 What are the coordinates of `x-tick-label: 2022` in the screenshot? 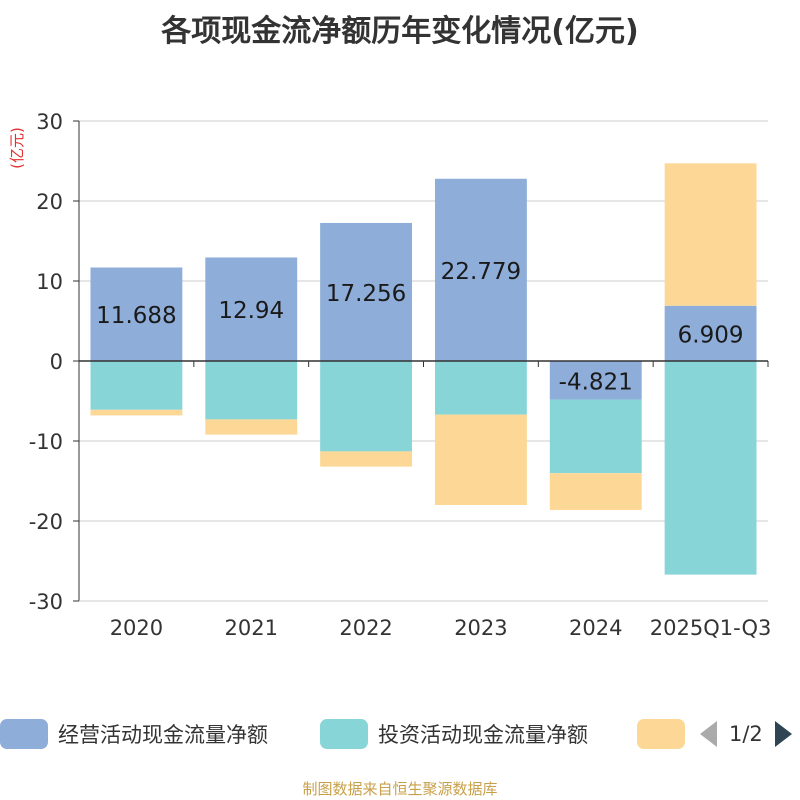 It's located at (365, 628).